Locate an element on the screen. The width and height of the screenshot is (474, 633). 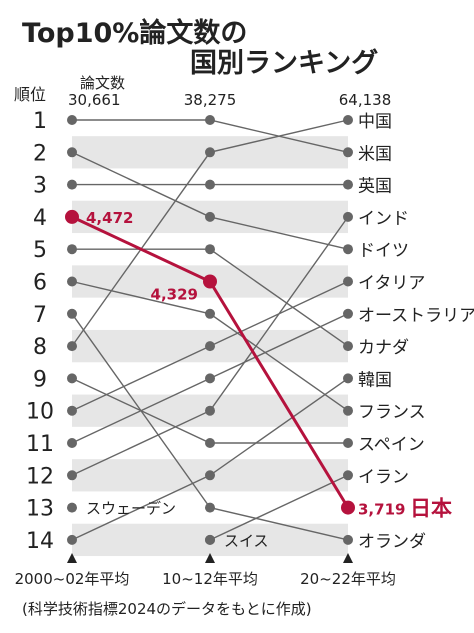
data-point-ドイツ-3 is located at coordinates (348, 249).